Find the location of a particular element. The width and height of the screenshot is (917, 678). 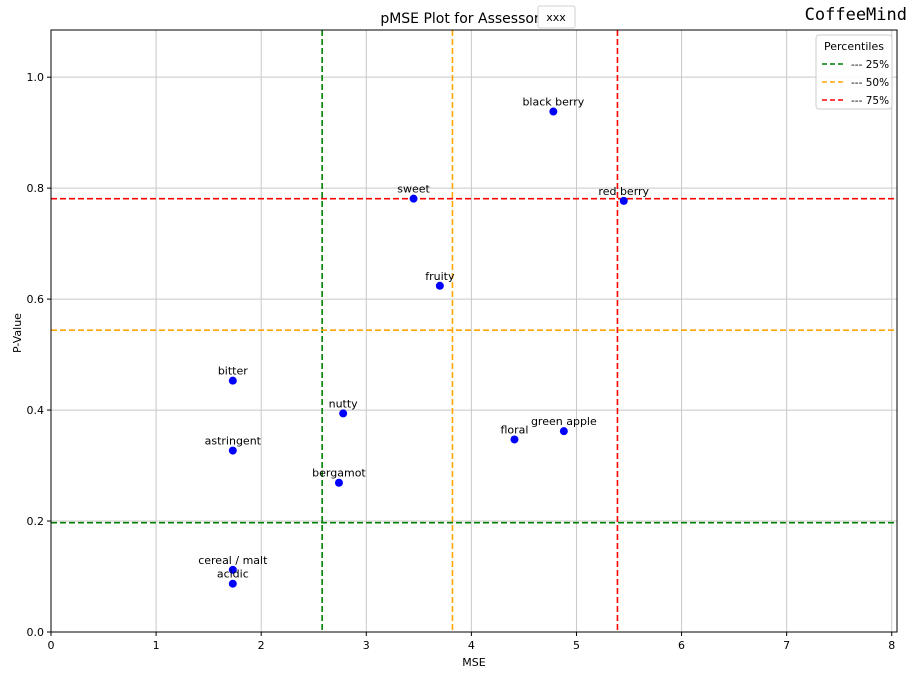

title-tag: xxx is located at coordinates (556, 17).